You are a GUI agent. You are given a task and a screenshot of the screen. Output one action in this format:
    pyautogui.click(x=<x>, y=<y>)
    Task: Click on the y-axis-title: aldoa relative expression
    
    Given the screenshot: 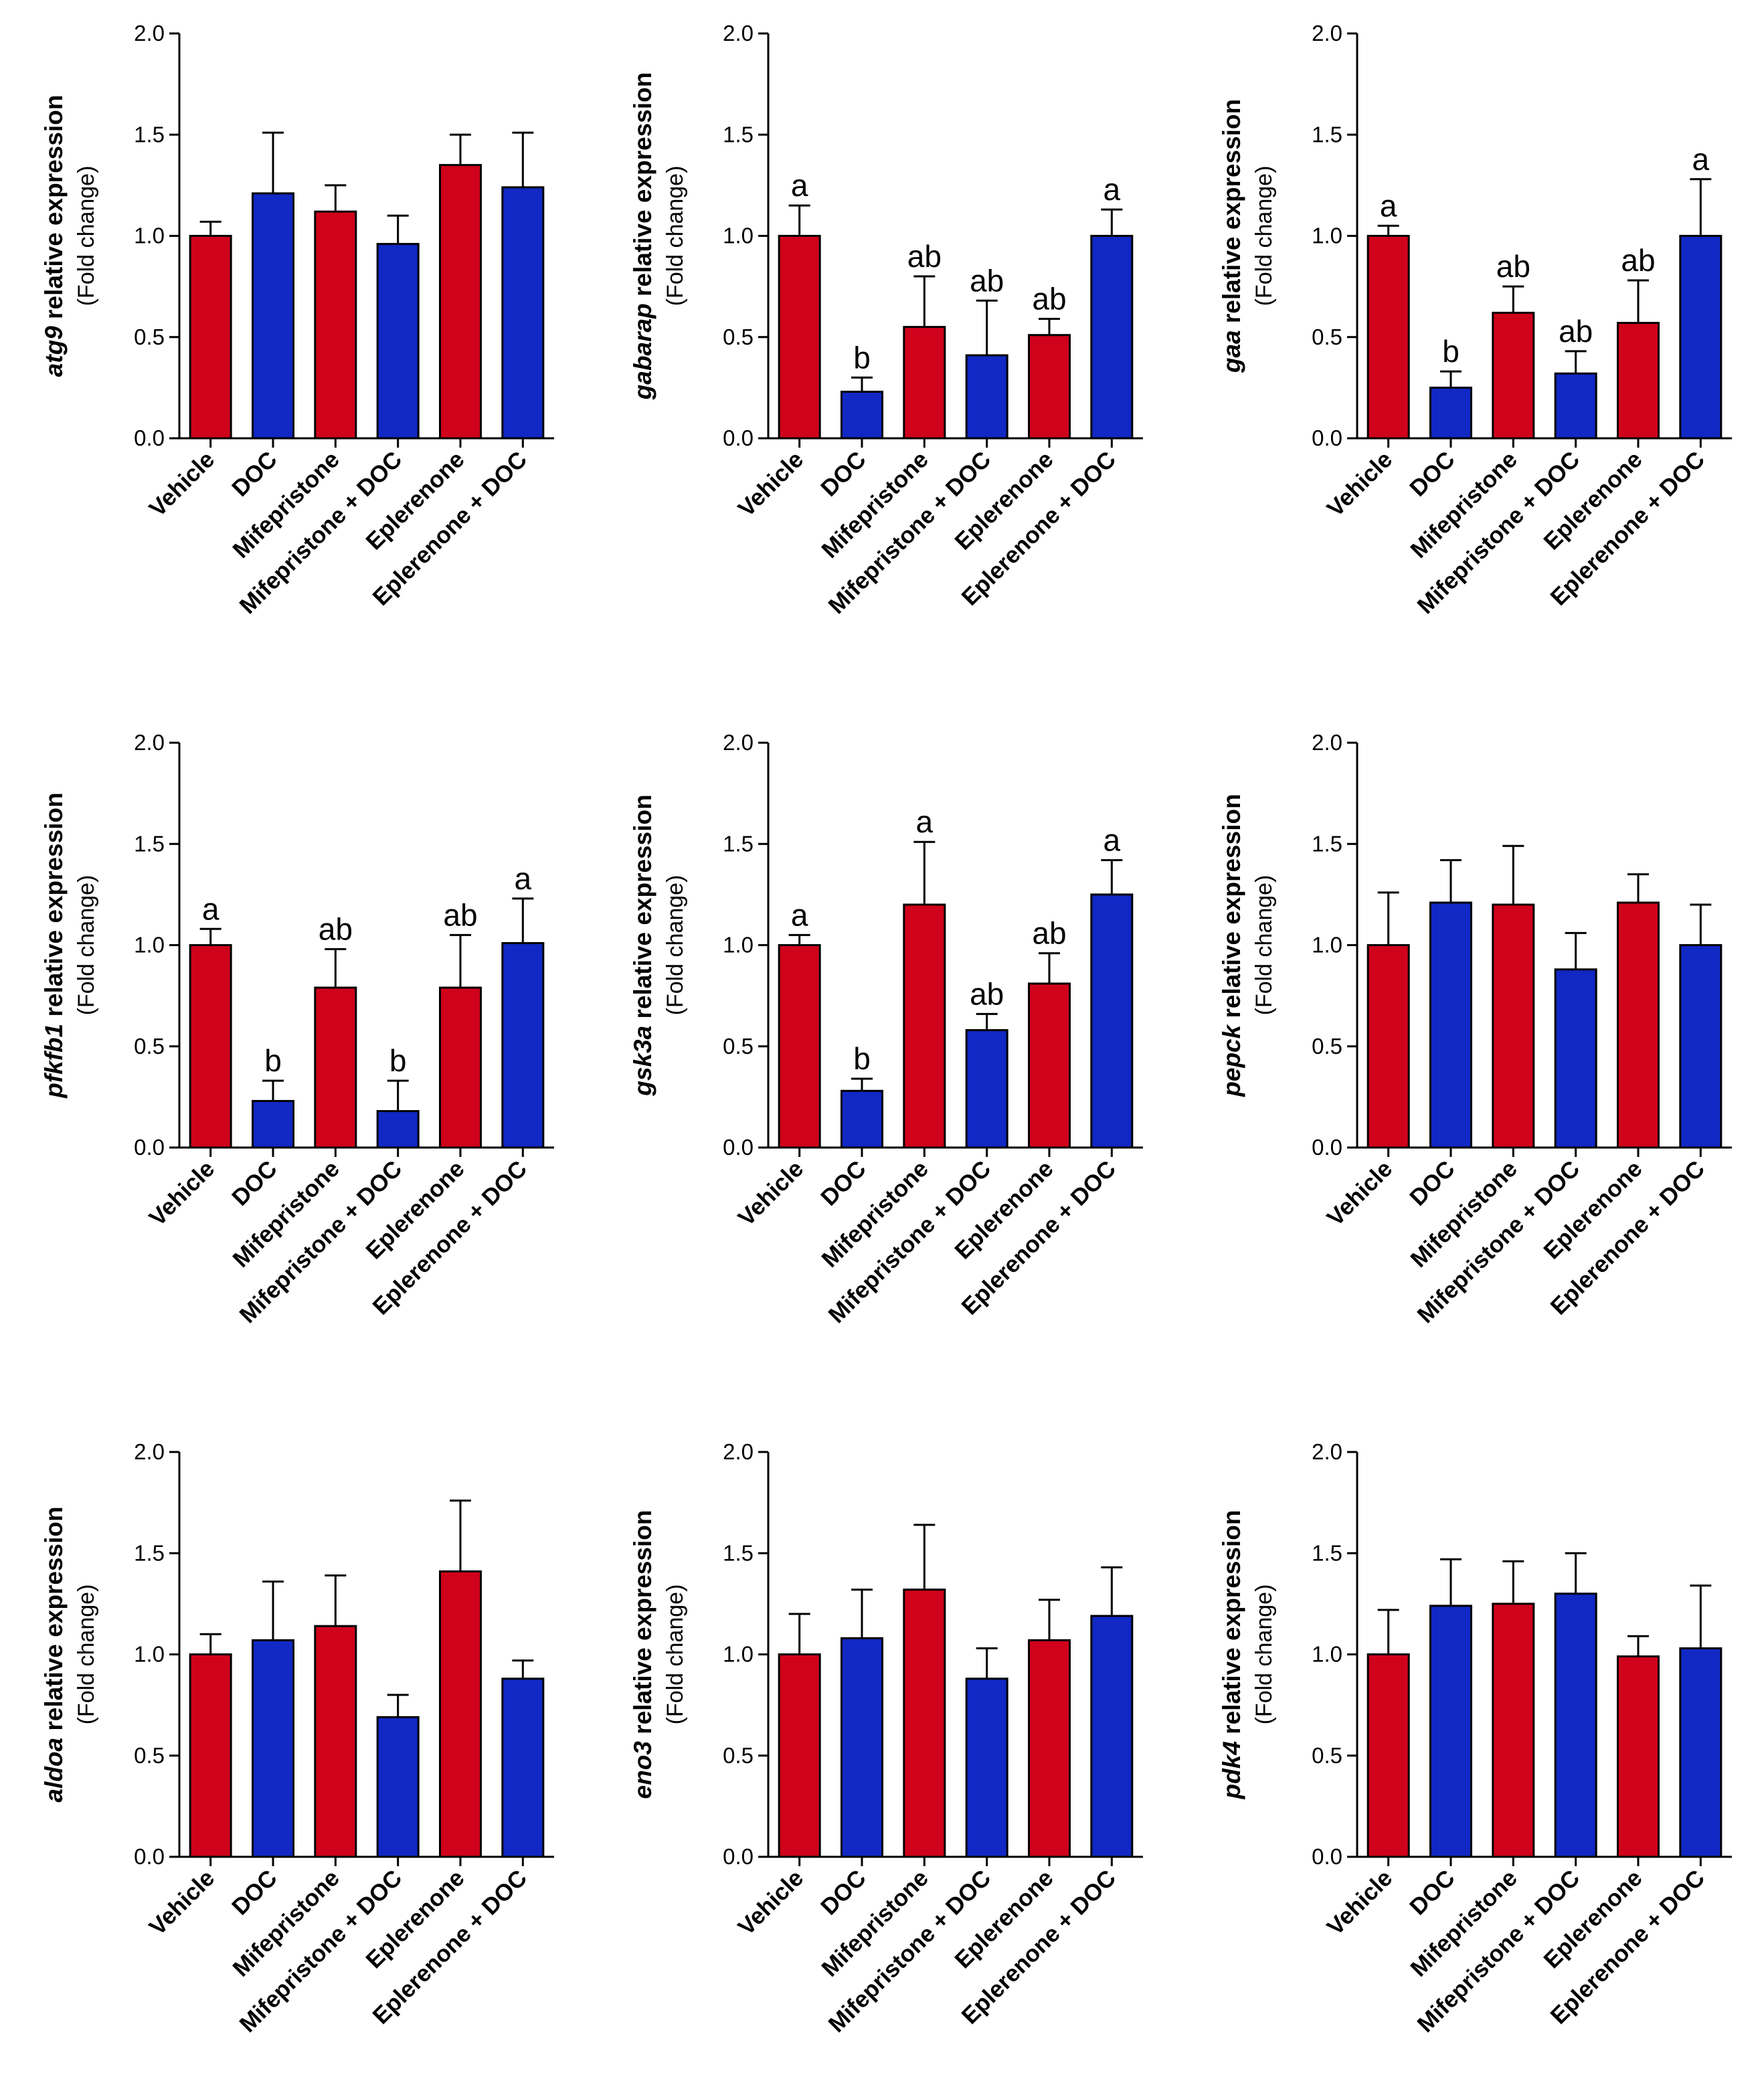 What is the action you would take?
    pyautogui.click(x=54, y=1654)
    